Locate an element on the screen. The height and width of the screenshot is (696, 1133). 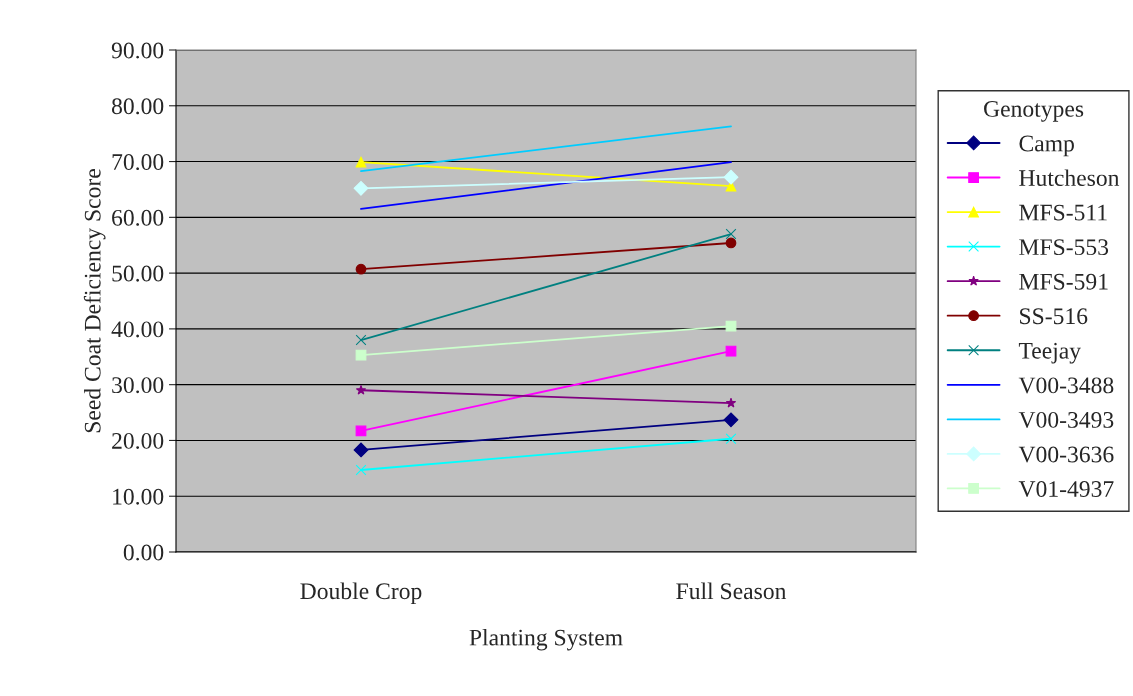
legend-label: V00-3493 is located at coordinates (1066, 419).